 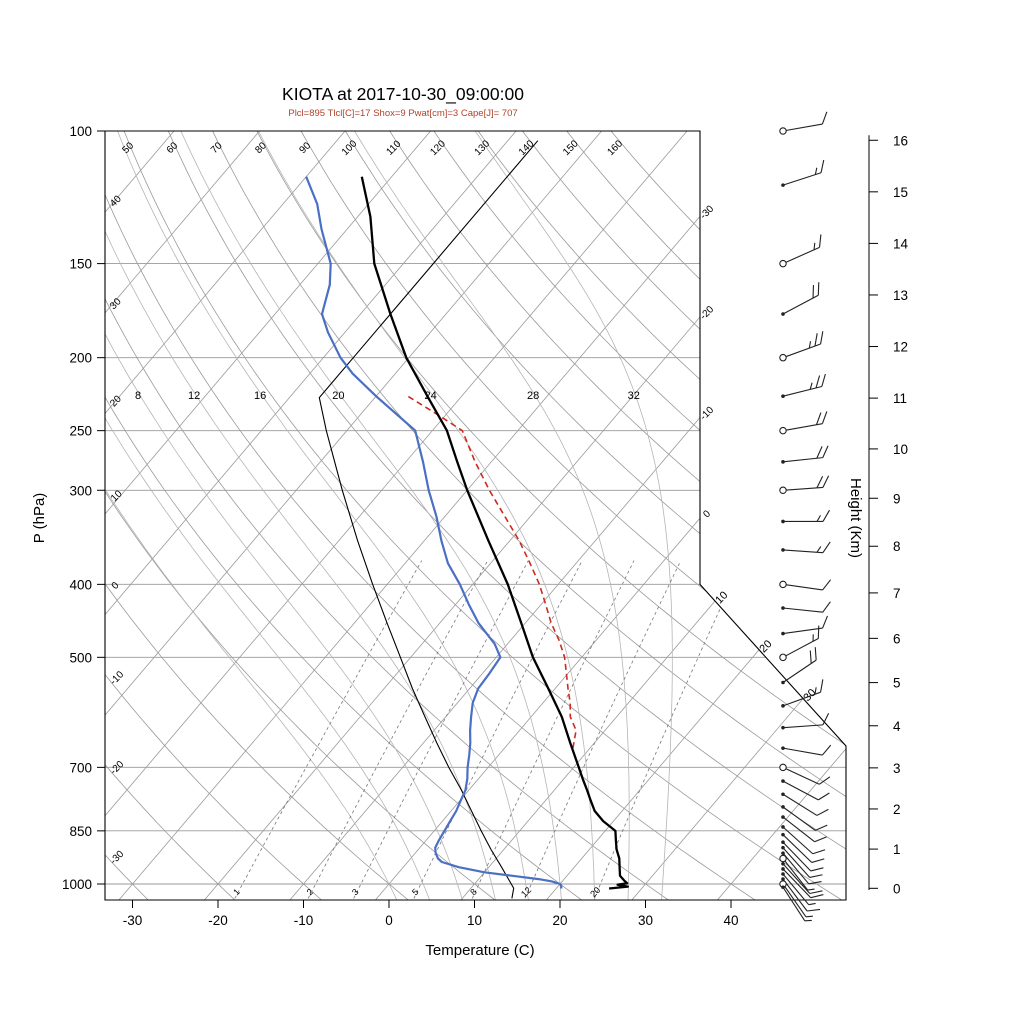 I want to click on svg-text: Temperature (C), so click(x=479, y=950).